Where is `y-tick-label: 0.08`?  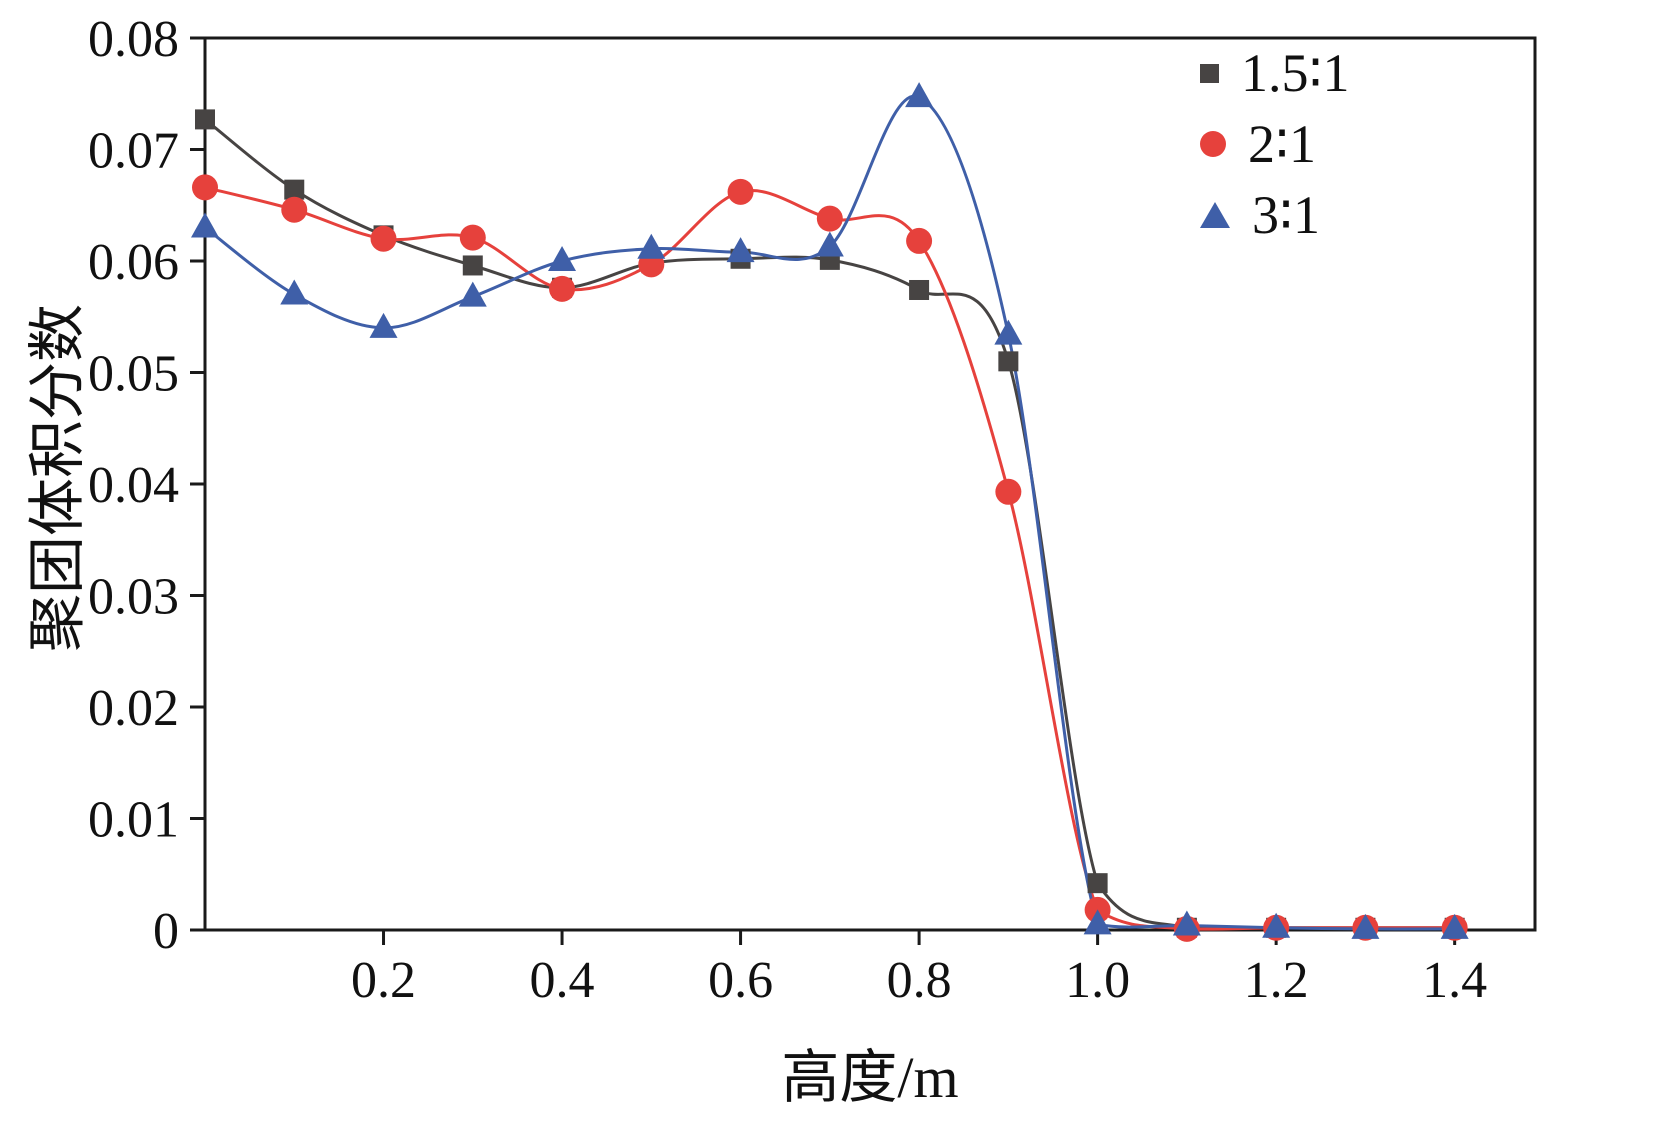
y-tick-label: 0.08 is located at coordinates (133, 39).